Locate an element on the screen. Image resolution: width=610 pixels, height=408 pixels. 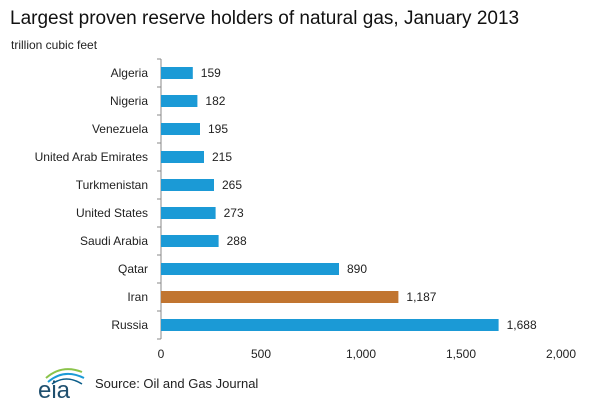
category-label: Iran is located at coordinates (137, 297).